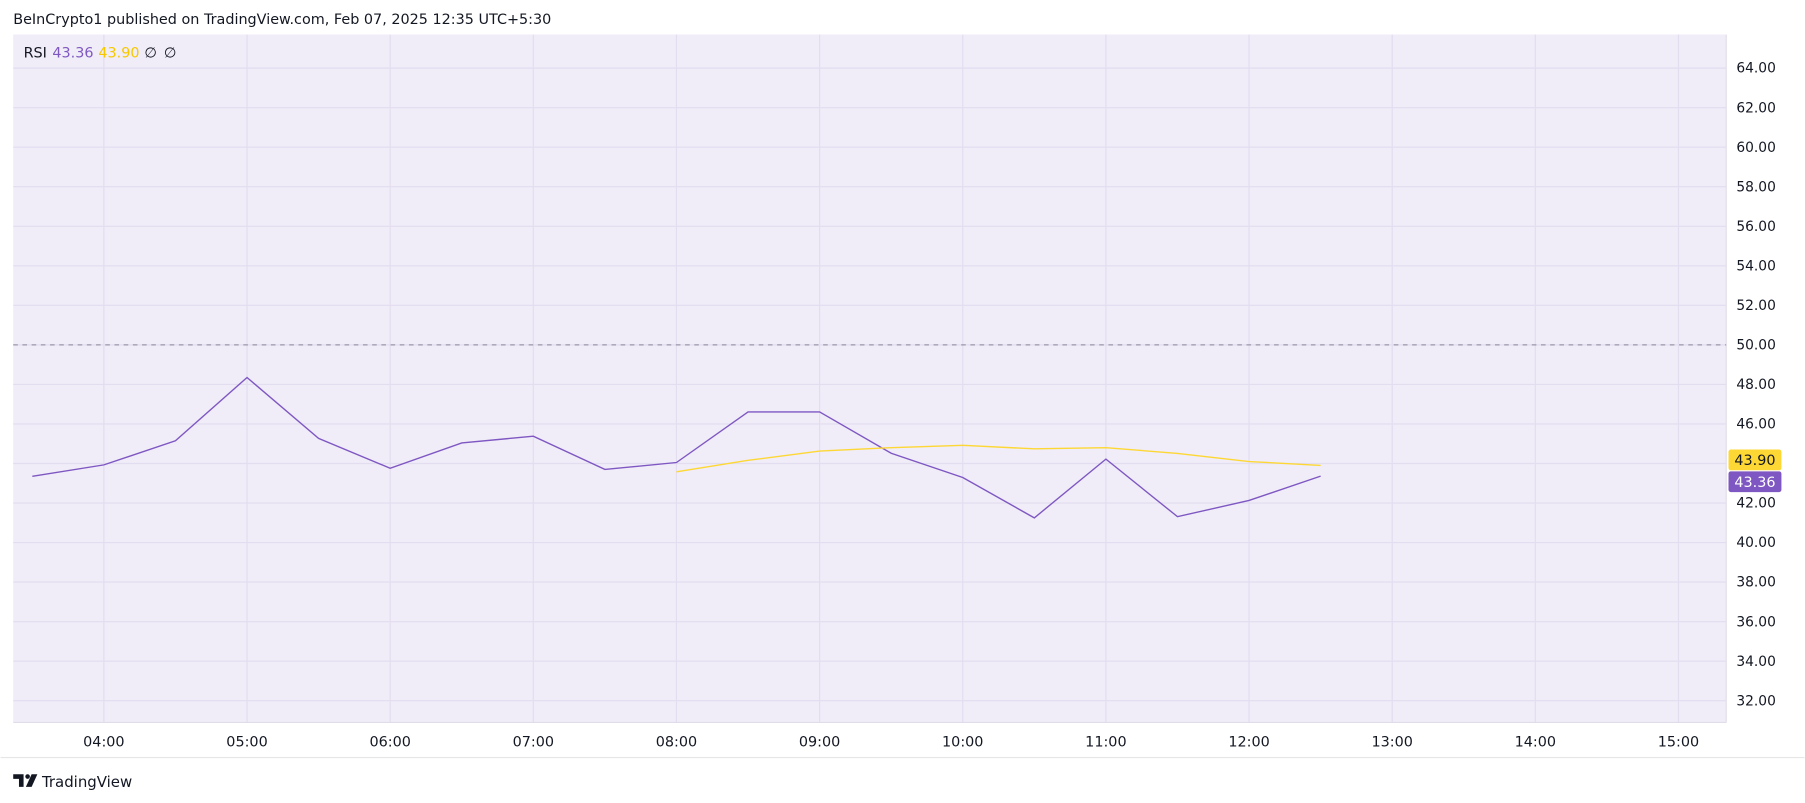 The width and height of the screenshot is (1805, 803). I want to click on y-tick-label: 42.00, so click(1756, 504).